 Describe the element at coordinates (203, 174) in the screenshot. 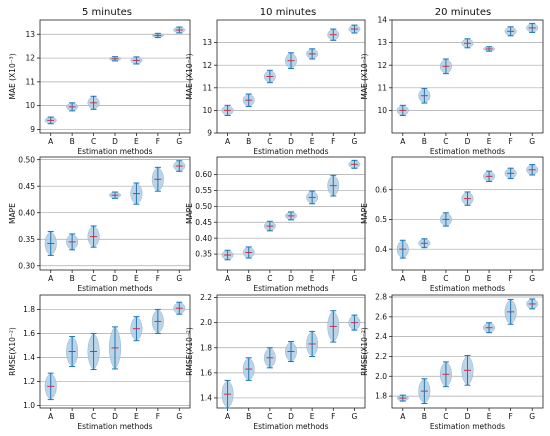

I see `y-tick-label: 0.60` at that location.